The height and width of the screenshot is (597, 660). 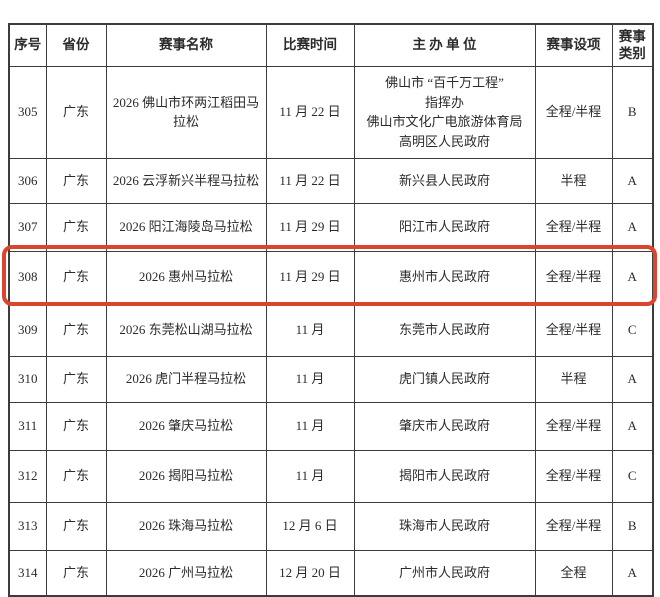 I want to click on cell-no: 305, so click(x=27, y=112).